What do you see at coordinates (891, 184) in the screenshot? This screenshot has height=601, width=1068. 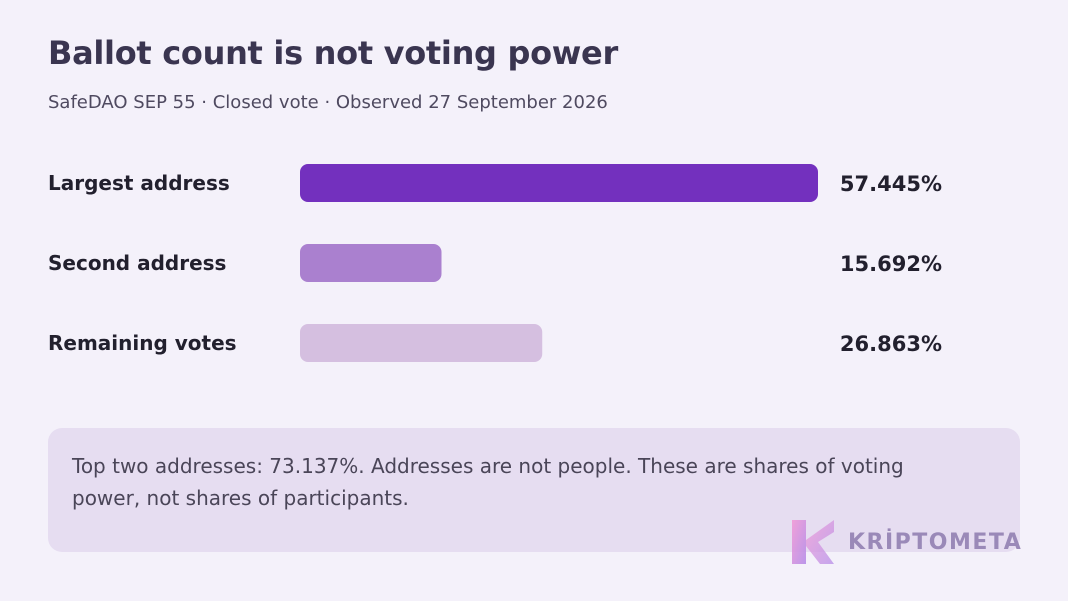 I see `value-label-largest-address: 57.445%` at bounding box center [891, 184].